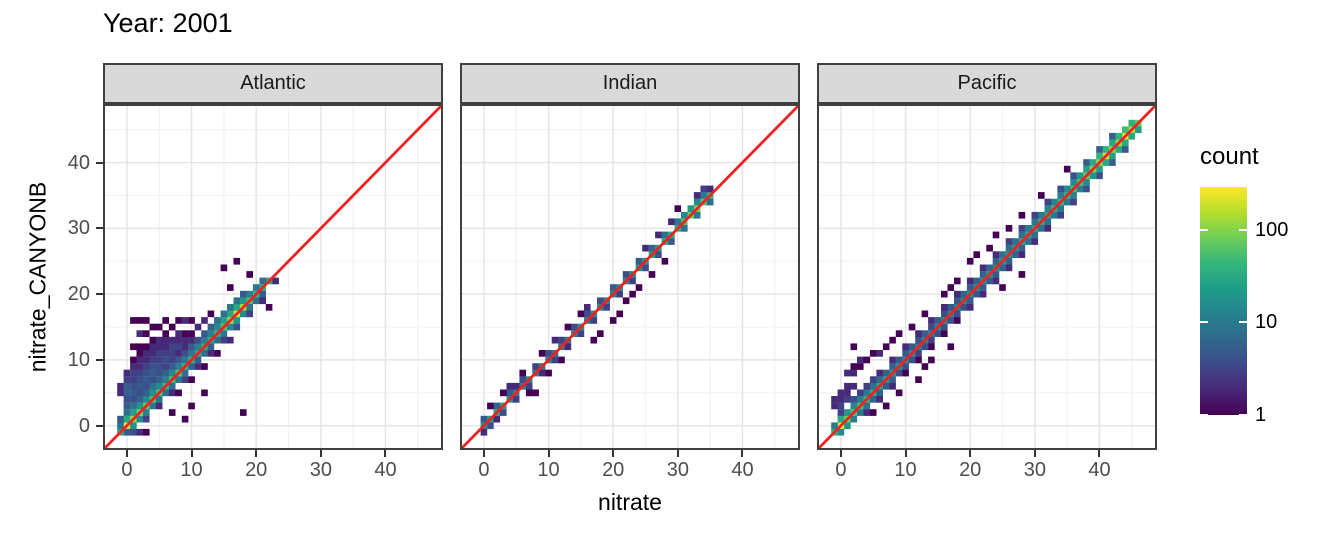  I want to click on plot-title: Year: 2001, so click(168, 23).